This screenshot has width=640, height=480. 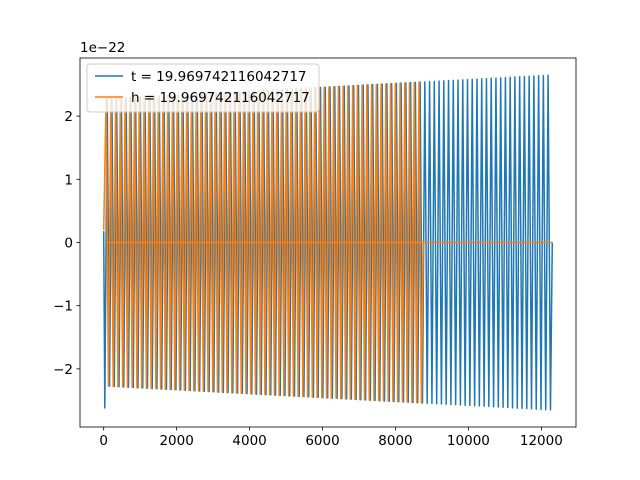 I want to click on y-tick-label: 2, so click(x=68, y=117).